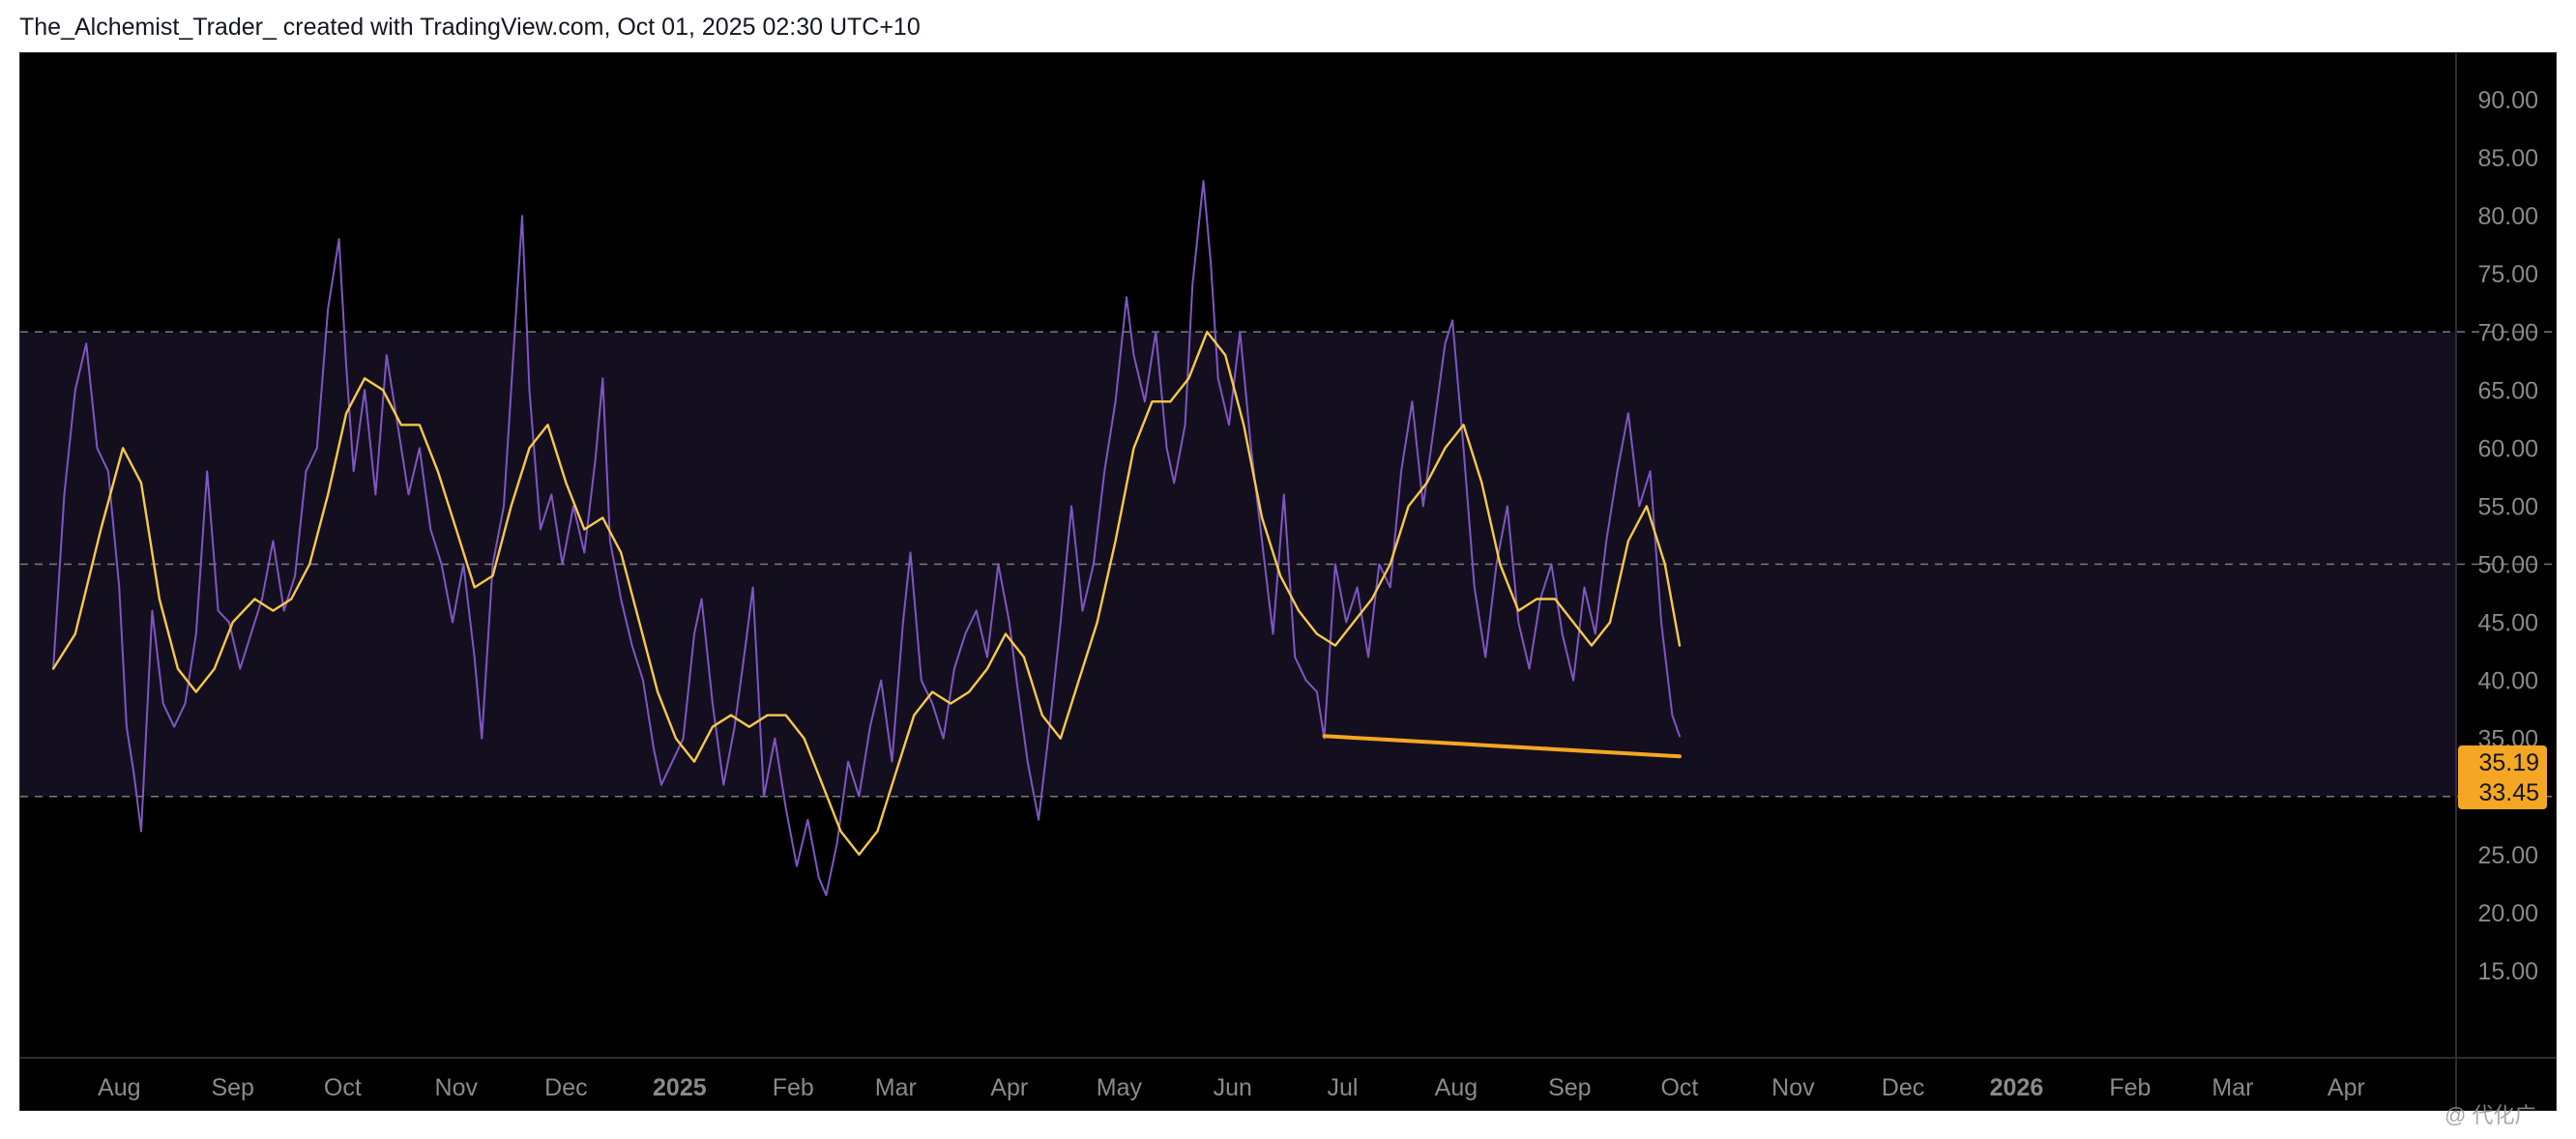 This screenshot has width=2576, height=1139. Describe the element at coordinates (680, 1087) in the screenshot. I see `x-tick-label: 2025` at that location.